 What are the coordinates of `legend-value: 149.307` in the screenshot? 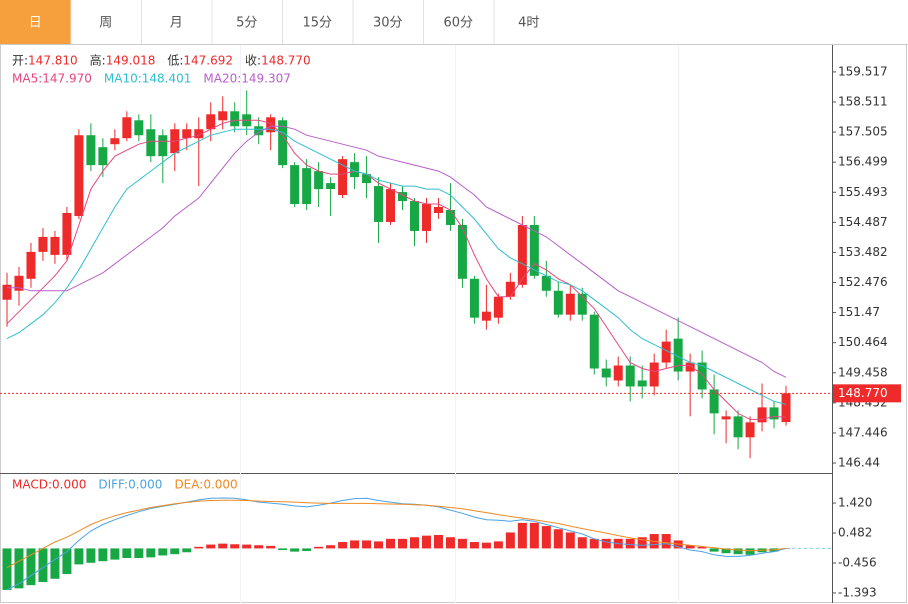 It's located at (266, 79).